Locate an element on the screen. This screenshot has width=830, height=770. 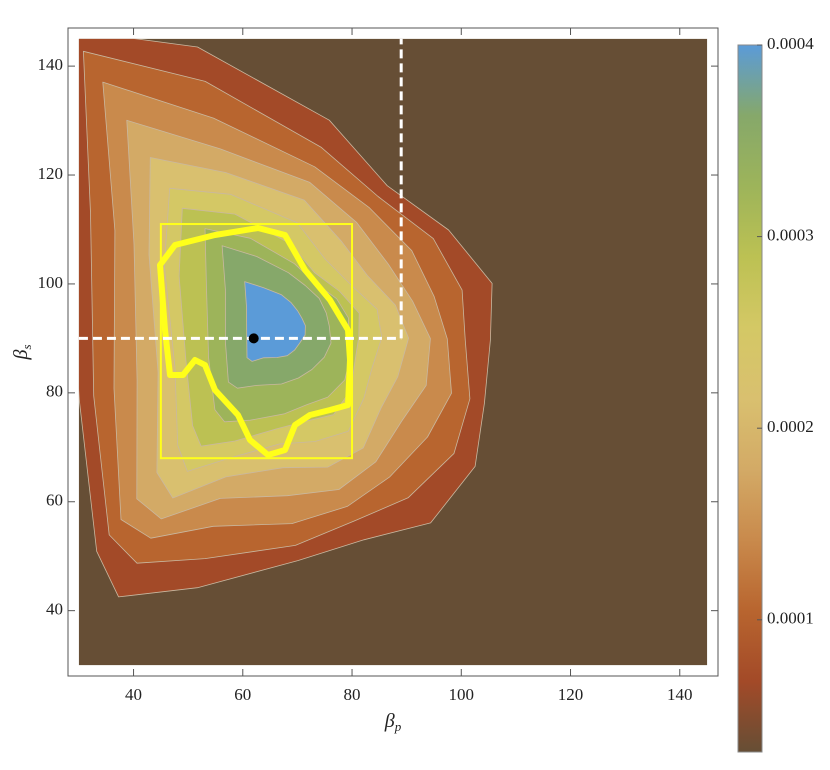
colorbar is located at coordinates (750, 398).